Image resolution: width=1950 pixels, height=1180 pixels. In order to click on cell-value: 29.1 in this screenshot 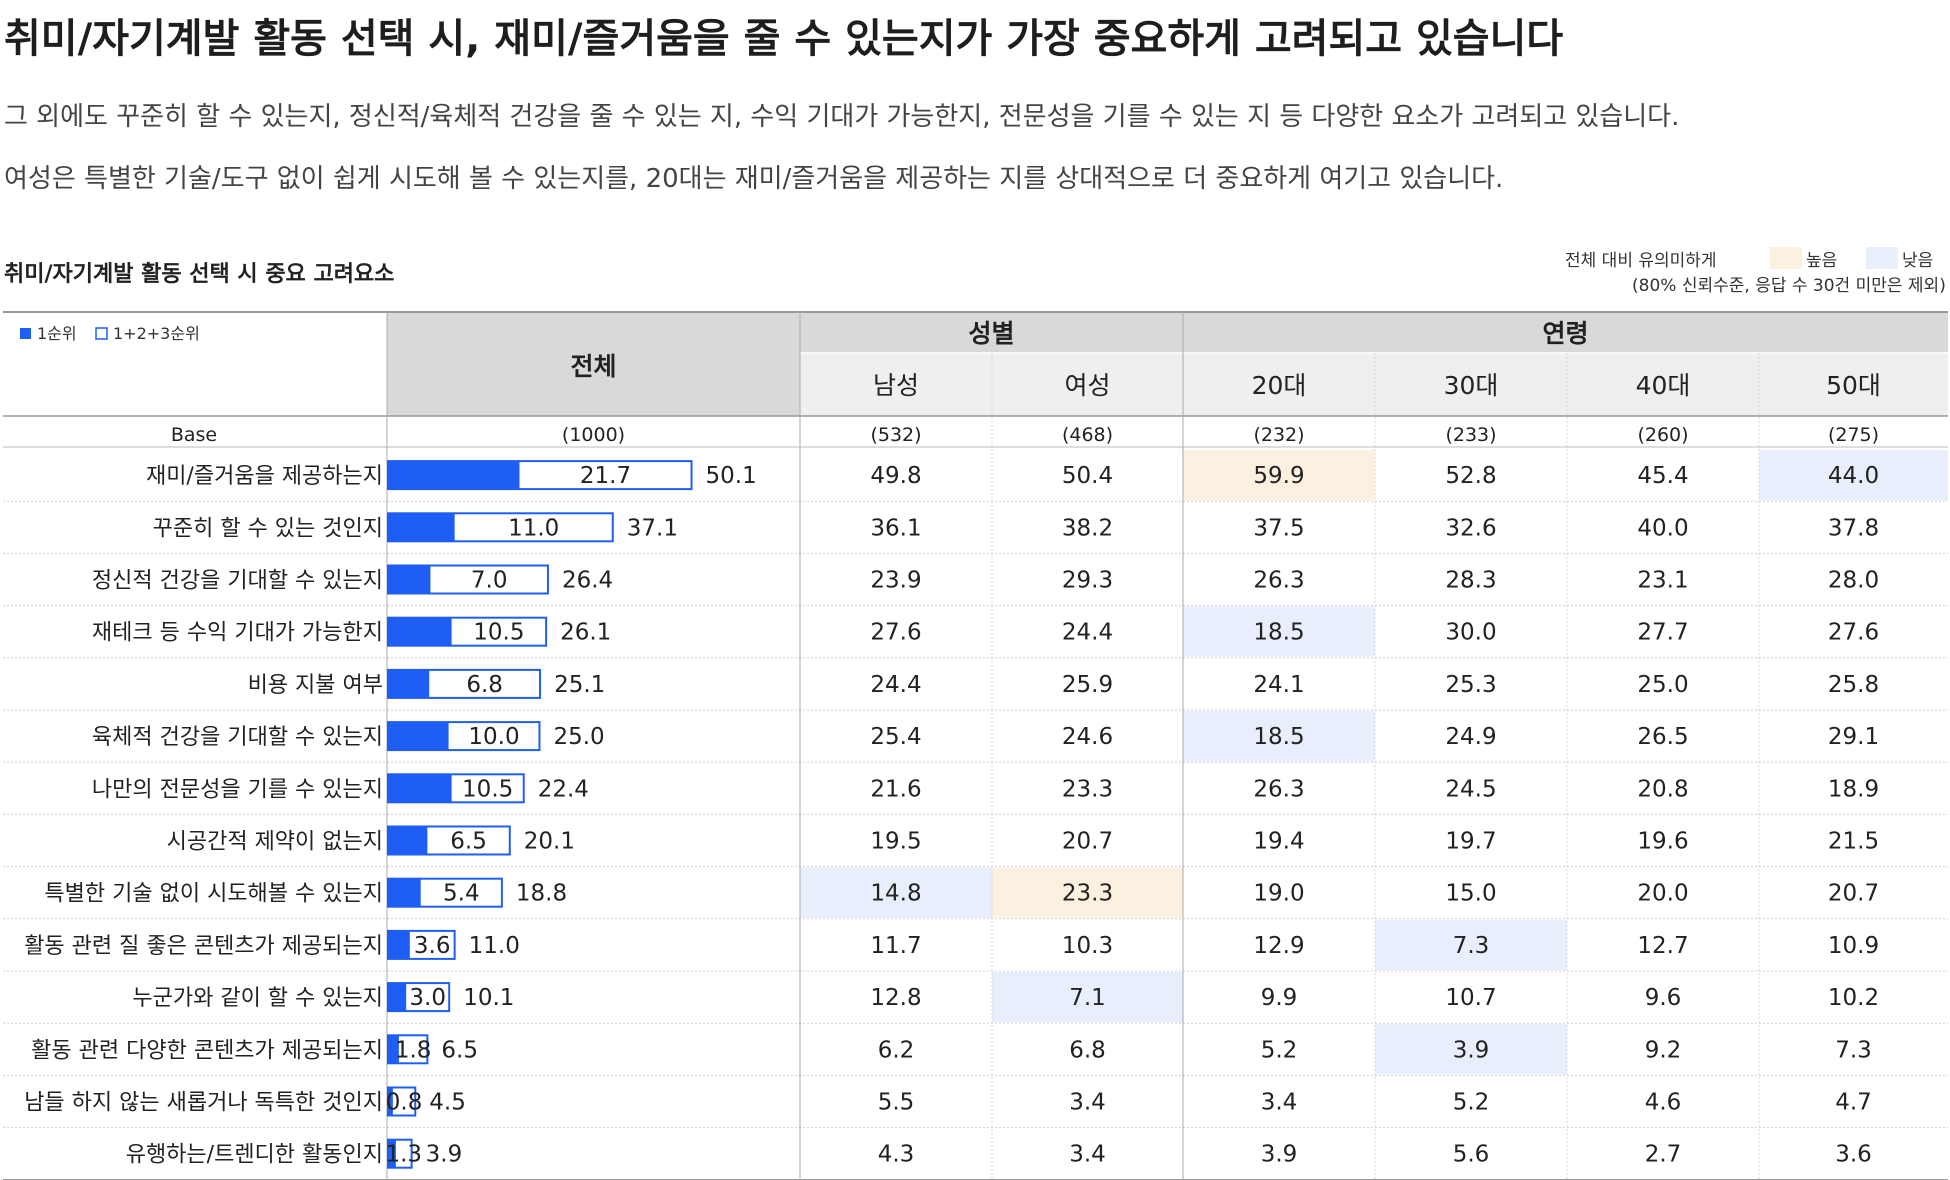, I will do `click(1853, 737)`.